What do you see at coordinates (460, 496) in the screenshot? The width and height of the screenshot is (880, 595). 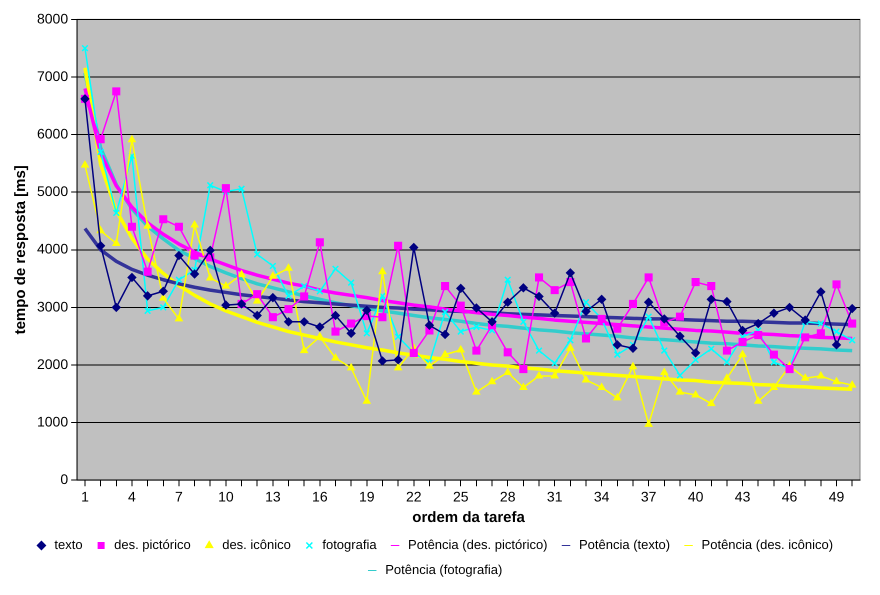 I see `x-tick-label: 25` at bounding box center [460, 496].